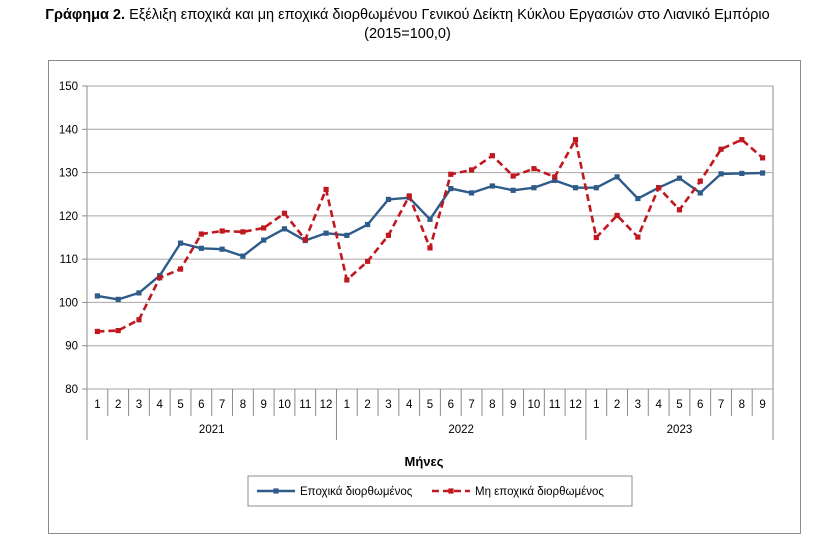  I want to click on y-tick-label: 110, so click(69, 260).